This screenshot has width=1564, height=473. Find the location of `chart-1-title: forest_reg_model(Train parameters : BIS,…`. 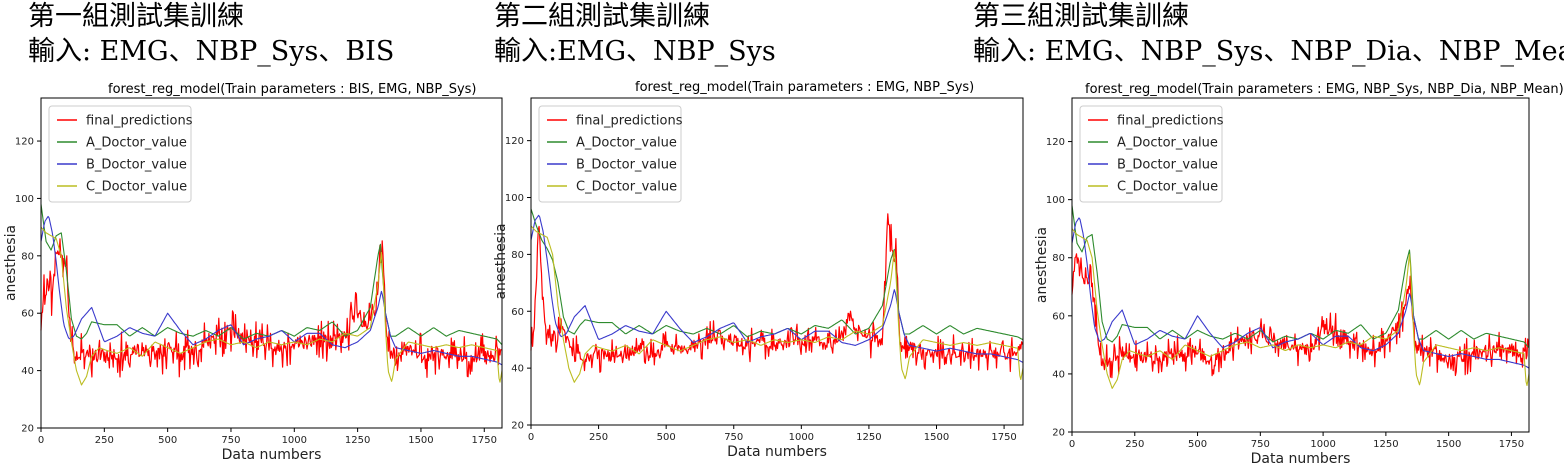

chart-1-title: forest_reg_model(Train parameters : BIS,… is located at coordinates (292, 89).